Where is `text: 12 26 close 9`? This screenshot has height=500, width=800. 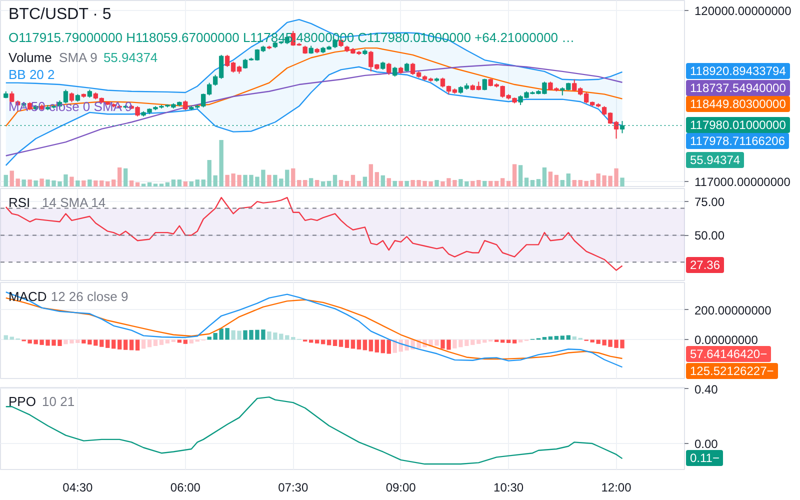 text: 12 26 close 9 is located at coordinates (89, 296).